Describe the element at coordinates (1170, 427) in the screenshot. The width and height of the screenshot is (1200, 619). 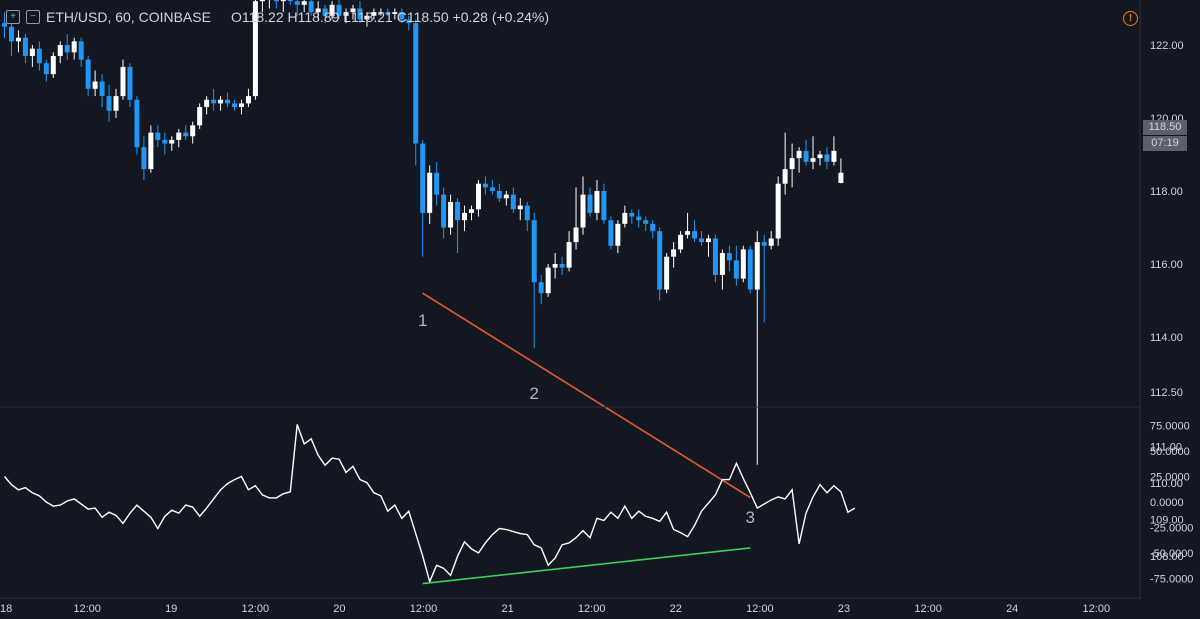
I see `rsi-tick-label: 75.0000` at that location.